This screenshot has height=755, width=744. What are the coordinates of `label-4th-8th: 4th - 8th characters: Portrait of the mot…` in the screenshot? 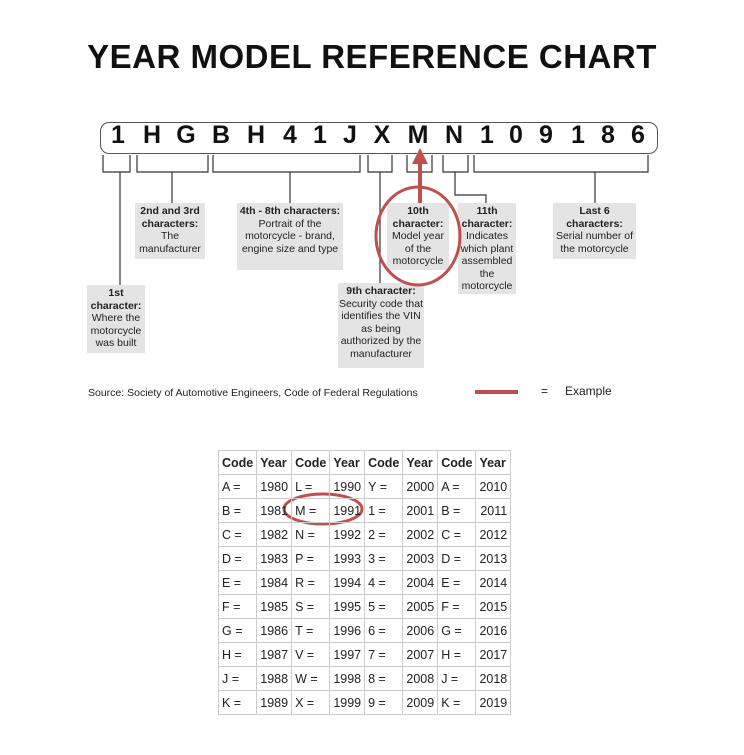 It's located at (290, 236).